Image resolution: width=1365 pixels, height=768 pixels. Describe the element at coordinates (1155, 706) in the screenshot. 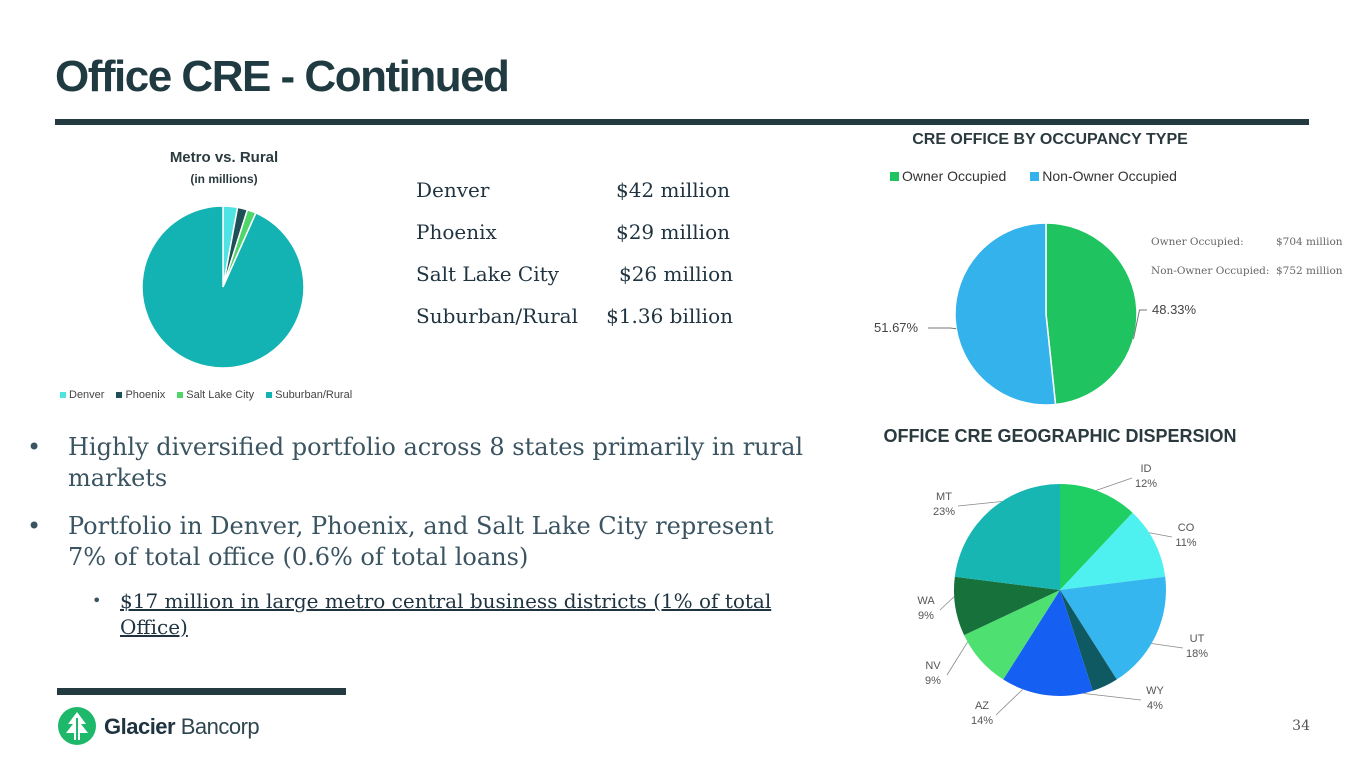

I see `data-label-wy: 4%` at that location.